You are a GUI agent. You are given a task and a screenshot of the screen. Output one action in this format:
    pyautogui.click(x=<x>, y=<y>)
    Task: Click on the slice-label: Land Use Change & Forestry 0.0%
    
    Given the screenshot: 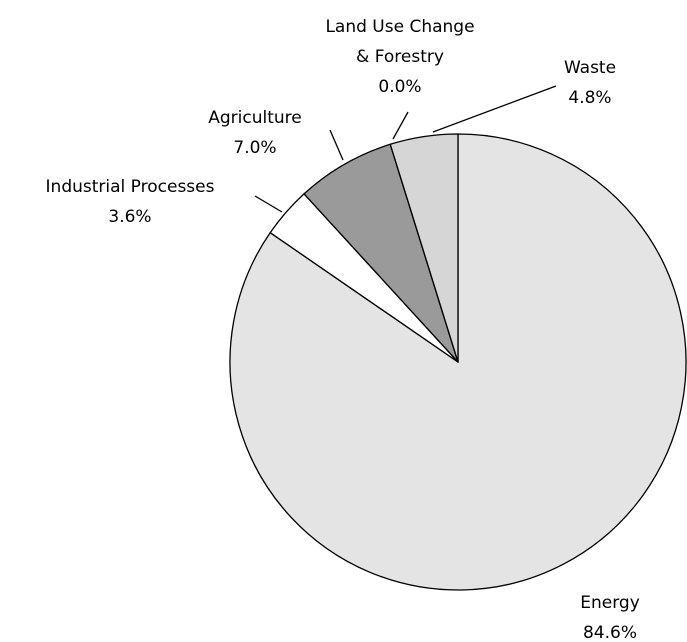 What is the action you would take?
    pyautogui.click(x=400, y=57)
    